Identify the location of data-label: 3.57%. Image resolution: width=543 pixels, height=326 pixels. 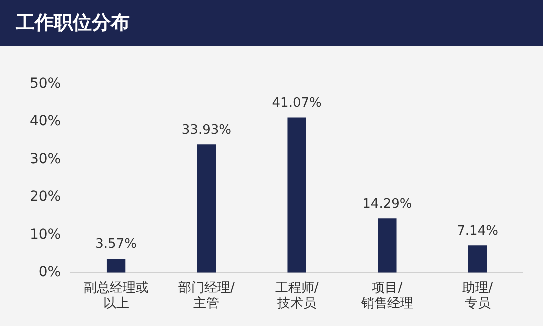
(116, 244).